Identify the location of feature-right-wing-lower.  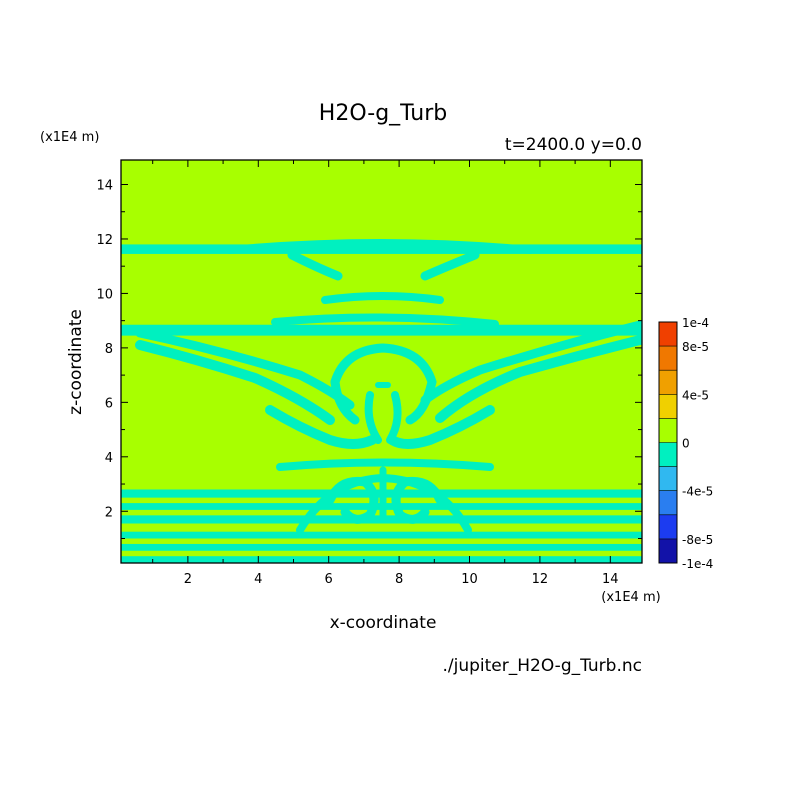
(538, 379).